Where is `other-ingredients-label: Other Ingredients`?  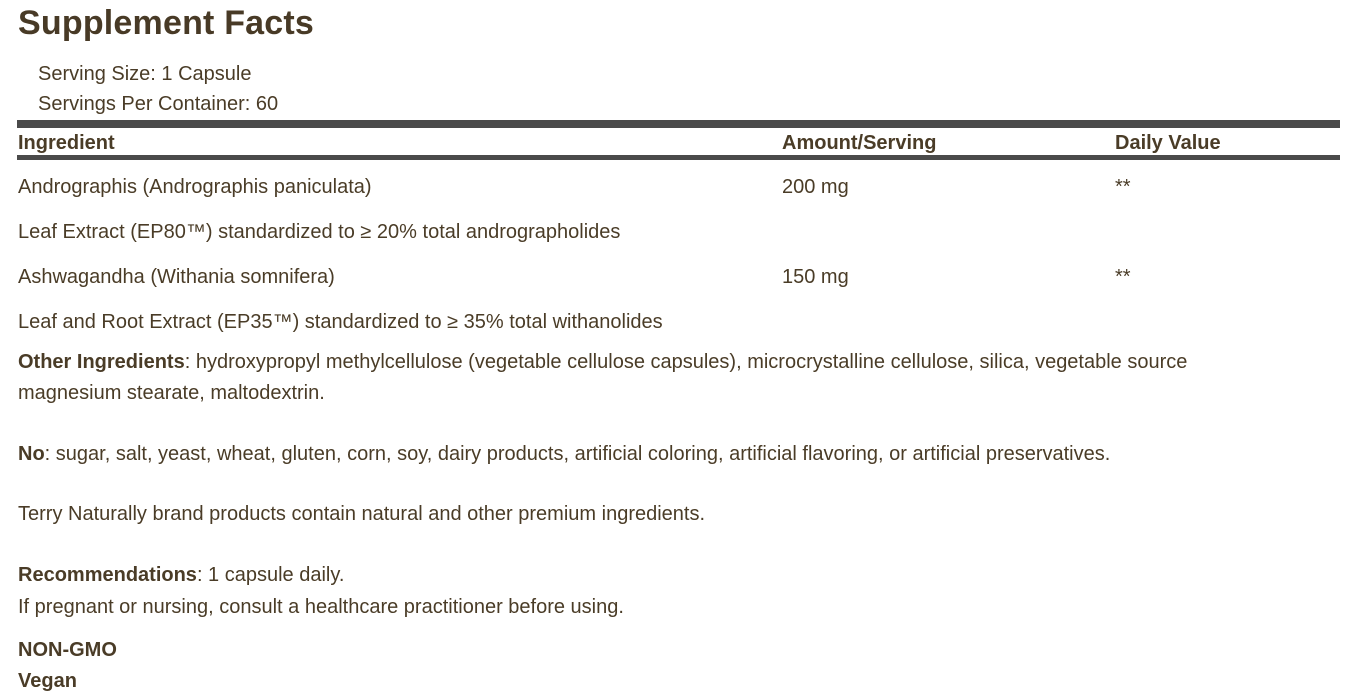
other-ingredients-label: Other Ingredients is located at coordinates (101, 362).